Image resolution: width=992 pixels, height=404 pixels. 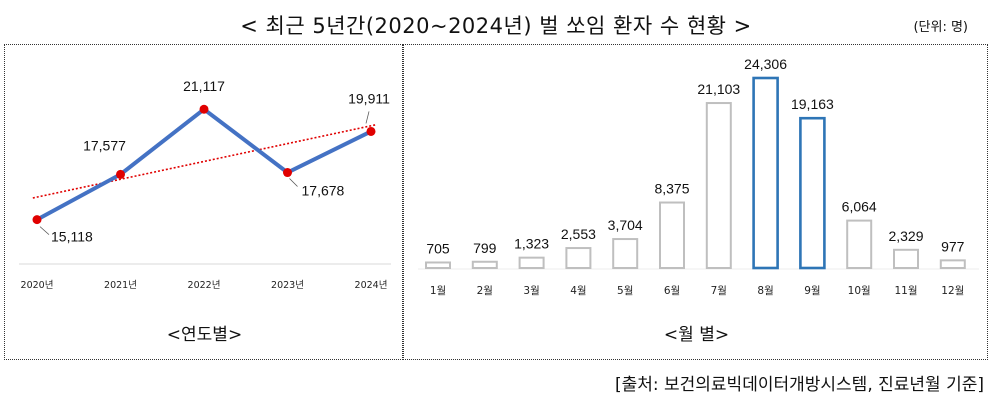 What do you see at coordinates (940, 27) in the screenshot?
I see `unit-label: (단위: 명)` at bounding box center [940, 27].